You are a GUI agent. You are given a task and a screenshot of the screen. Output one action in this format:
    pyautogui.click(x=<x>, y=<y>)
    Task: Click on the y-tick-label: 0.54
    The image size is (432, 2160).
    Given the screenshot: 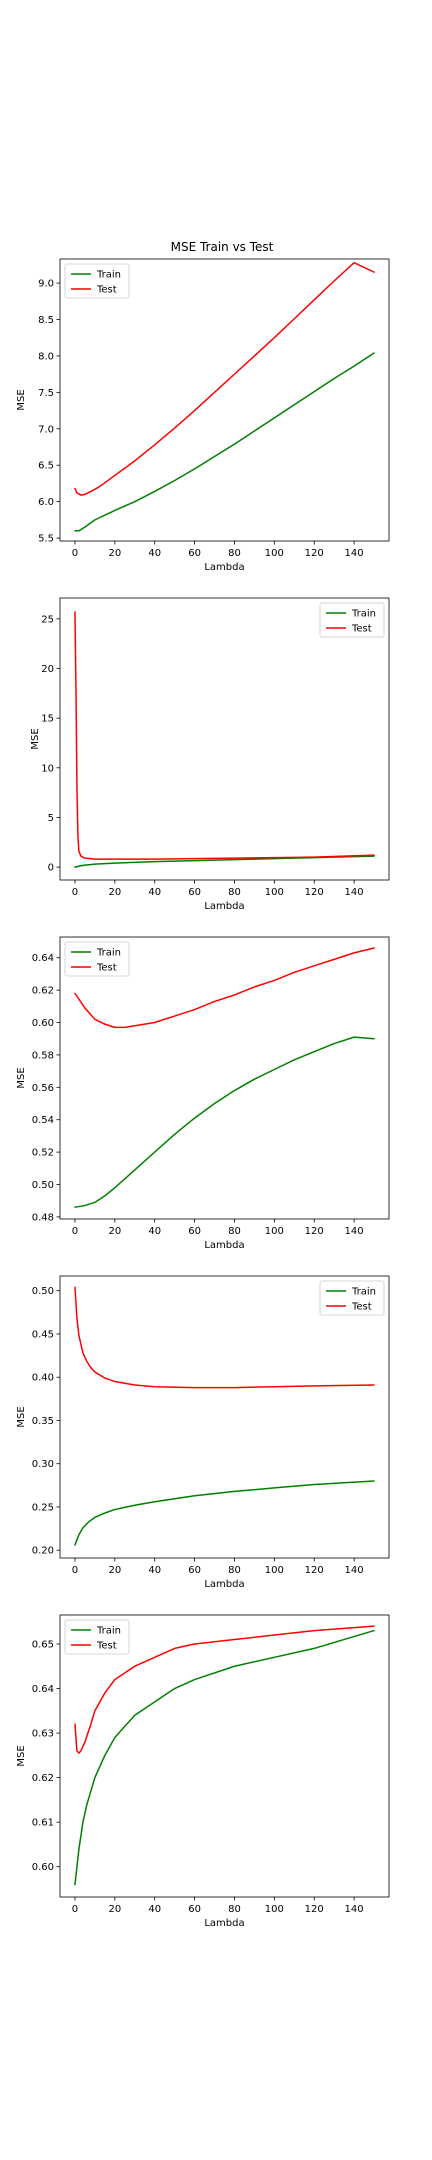 What is the action you would take?
    pyautogui.click(x=43, y=1120)
    